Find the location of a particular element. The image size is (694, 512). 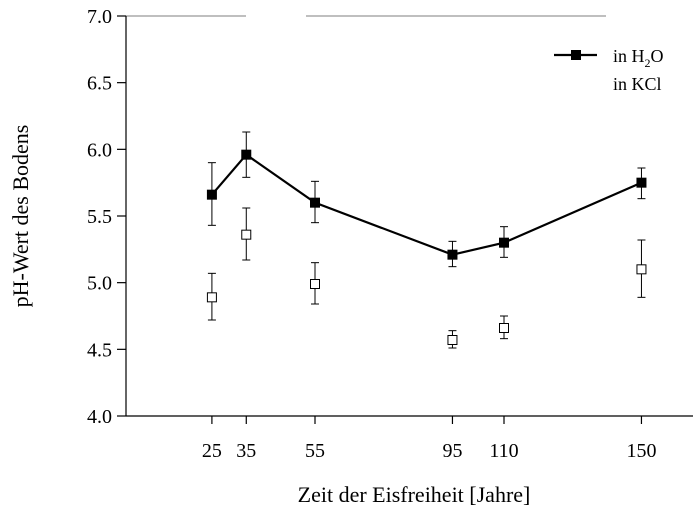

legend-label-h2o: in H2O is located at coordinates (638, 58).